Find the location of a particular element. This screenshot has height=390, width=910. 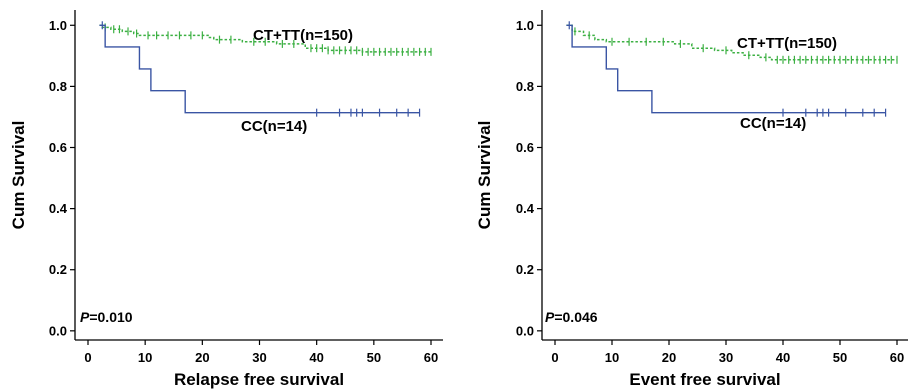

p-value: =0.010 is located at coordinates (110, 317).